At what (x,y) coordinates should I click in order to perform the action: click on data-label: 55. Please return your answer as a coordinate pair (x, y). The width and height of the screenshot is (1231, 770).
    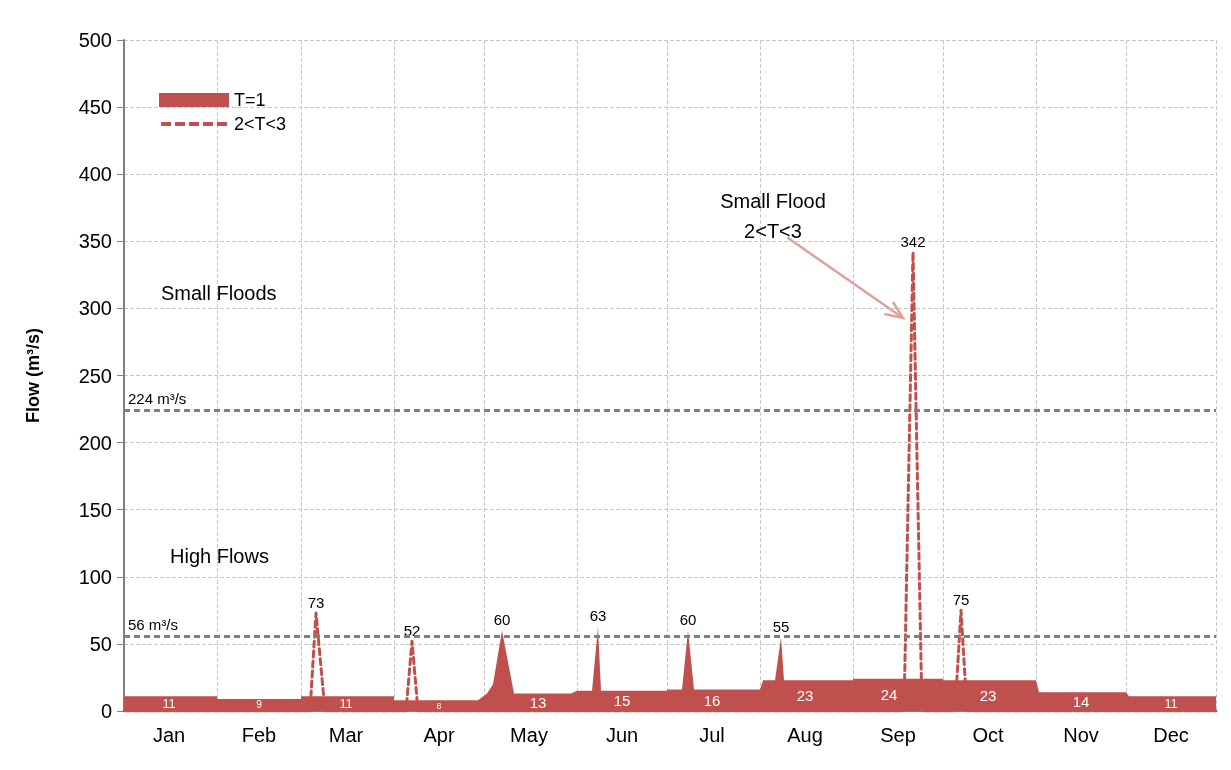
    Looking at the image, I should click on (781, 627).